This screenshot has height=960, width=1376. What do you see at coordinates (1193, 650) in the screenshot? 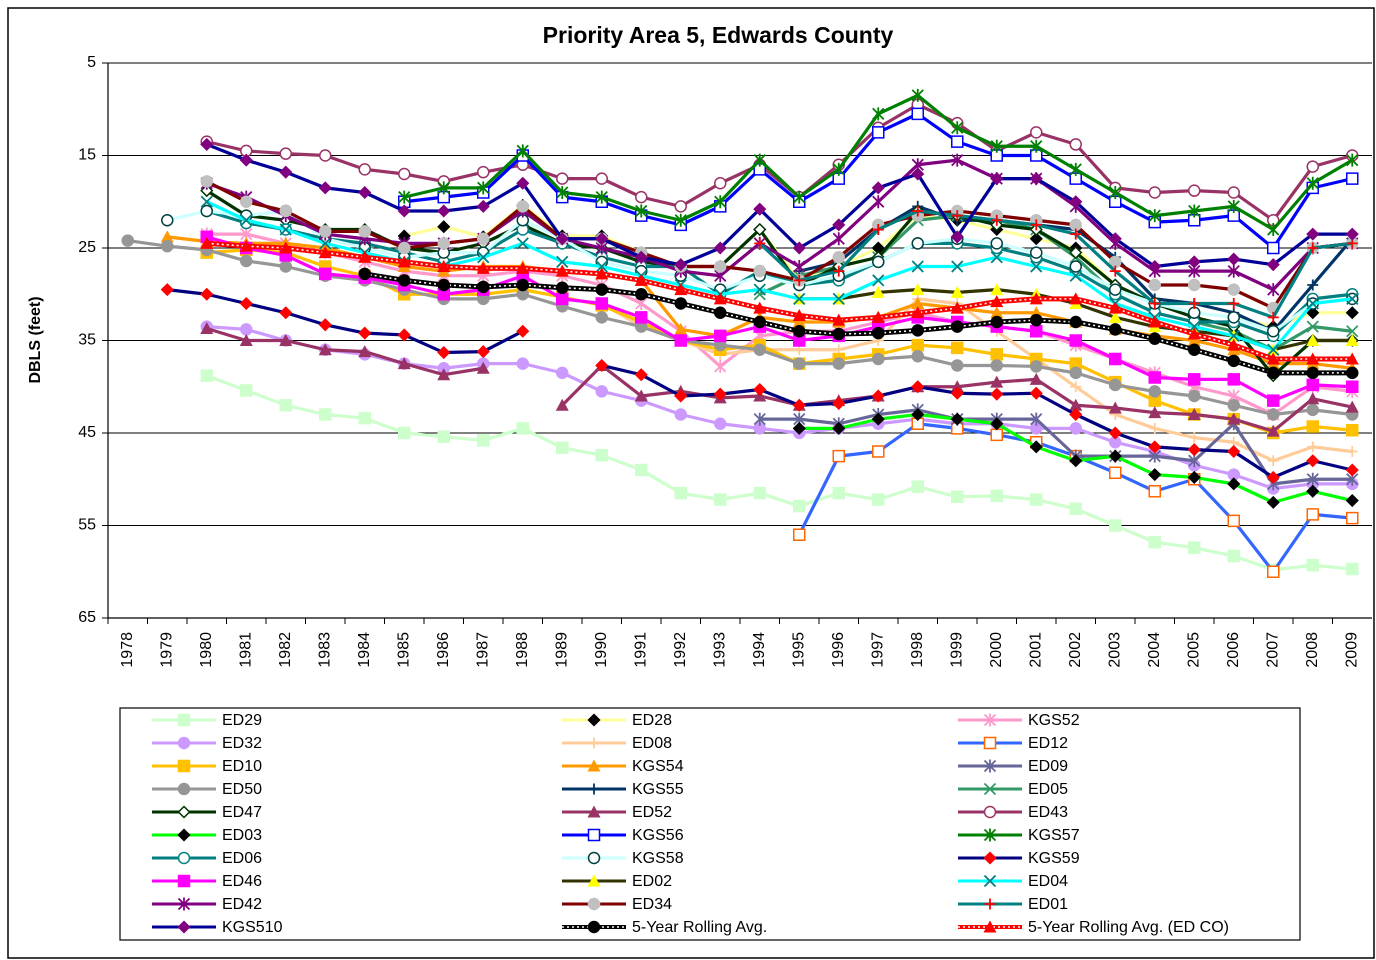
I see `x-tick-label: 2005` at bounding box center [1193, 650].